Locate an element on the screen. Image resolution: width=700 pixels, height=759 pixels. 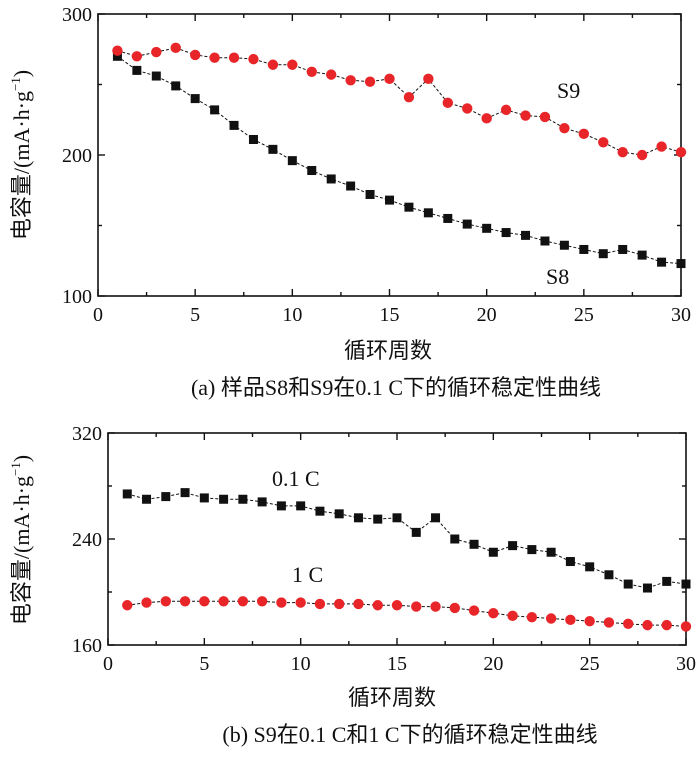
chart-b-y-axis-title: 电容量/(mA·h·g−1) is located at coordinates (21, 540).